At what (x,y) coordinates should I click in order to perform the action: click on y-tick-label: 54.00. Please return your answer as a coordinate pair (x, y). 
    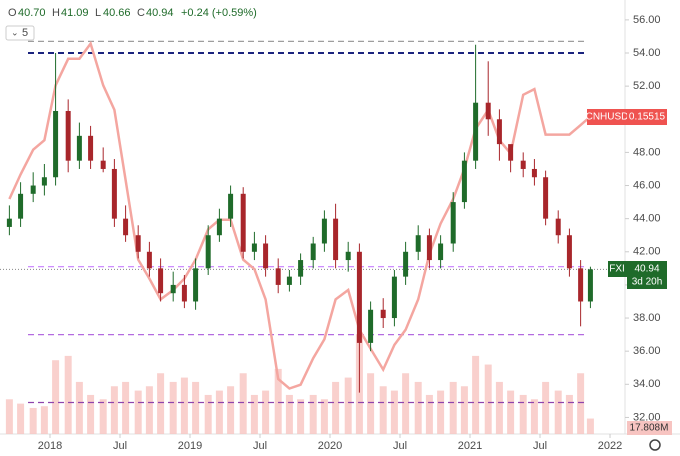
    Looking at the image, I should click on (647, 53).